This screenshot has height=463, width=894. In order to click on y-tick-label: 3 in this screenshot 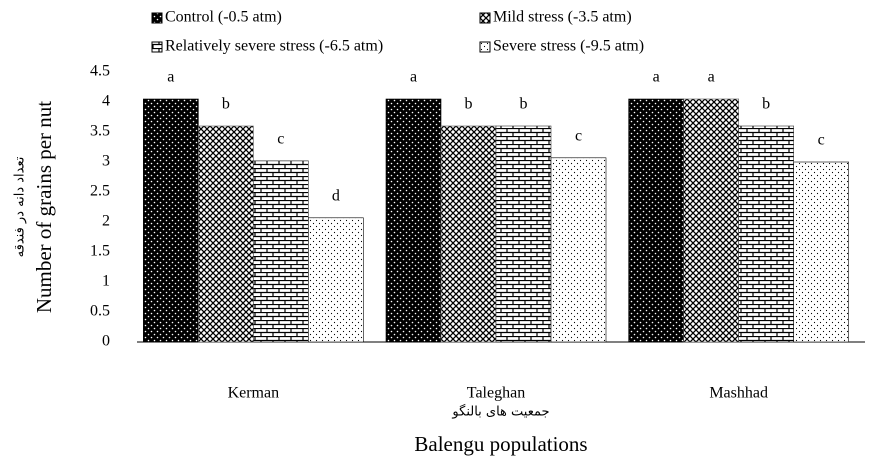, I will do `click(106, 161)`.